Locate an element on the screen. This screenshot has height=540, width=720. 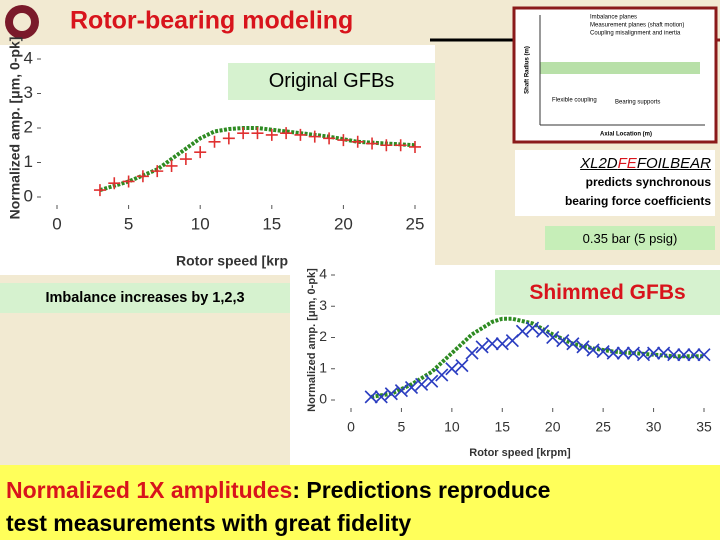
inset-xlabel: Axial Location (m) is located at coordinates (626, 135).